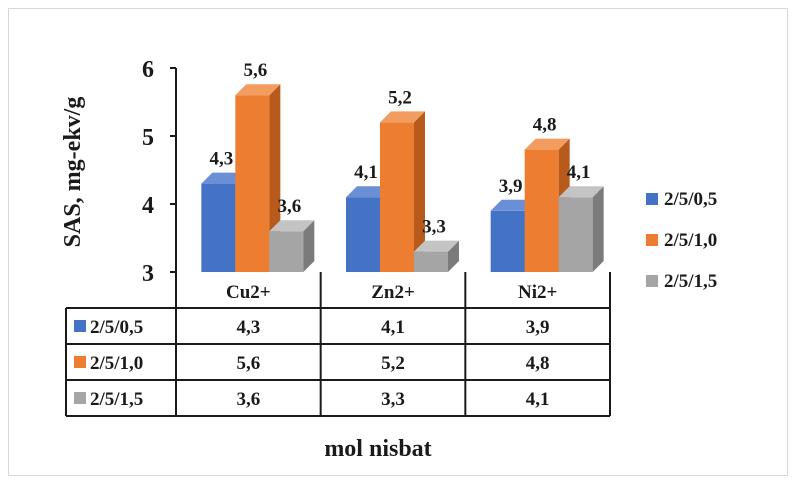  Describe the element at coordinates (148, 70) in the screenshot. I see `y-tick-label: 6` at that location.